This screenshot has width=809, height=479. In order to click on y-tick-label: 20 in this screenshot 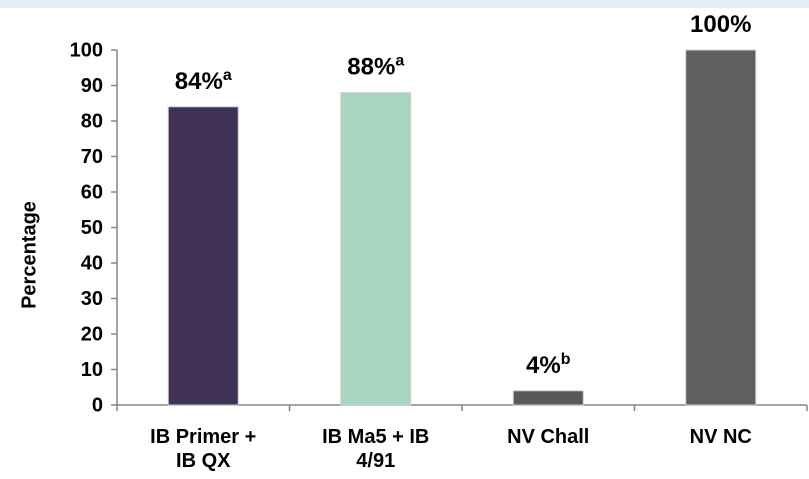, I will do `click(92, 334)`.